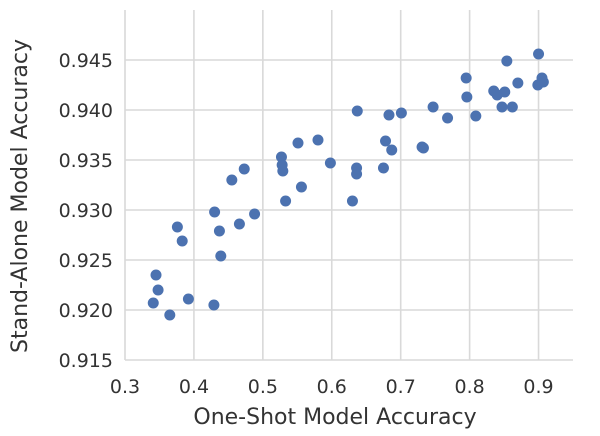 The image size is (600, 436). What do you see at coordinates (86, 361) in the screenshot?
I see `y-tick-label: 0.915` at bounding box center [86, 361].